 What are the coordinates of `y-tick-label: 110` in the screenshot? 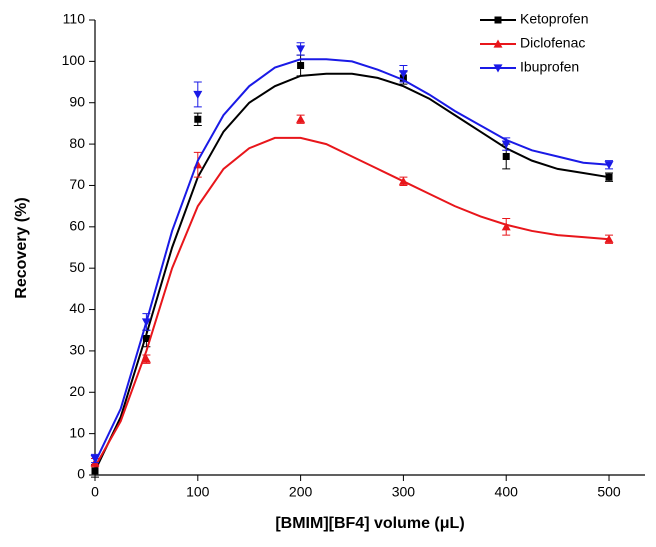 It's located at (74, 19).